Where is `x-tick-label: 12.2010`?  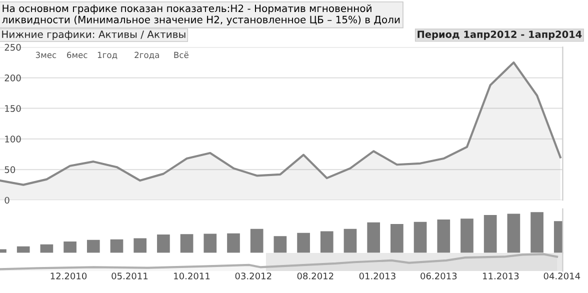
x-tick-label: 12.2010 is located at coordinates (68, 276).